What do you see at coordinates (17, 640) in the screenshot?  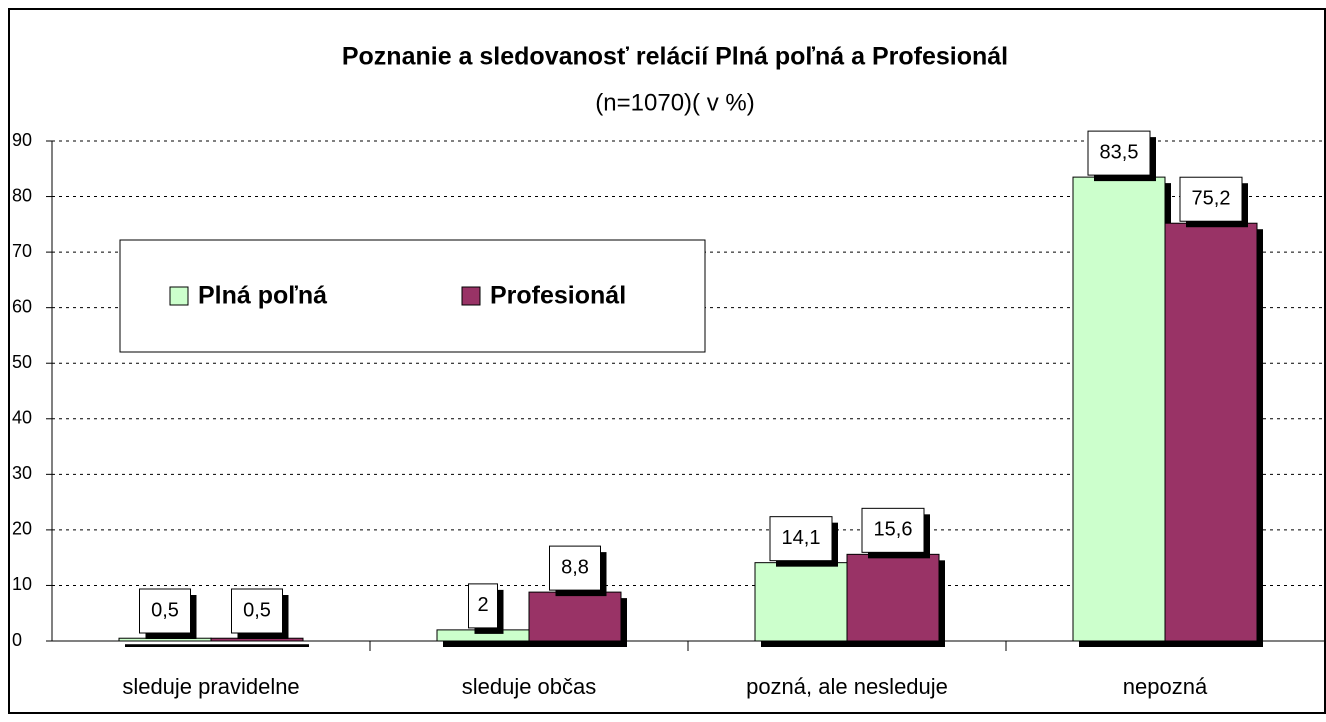 I see `y-tick-label: 0` at bounding box center [17, 640].